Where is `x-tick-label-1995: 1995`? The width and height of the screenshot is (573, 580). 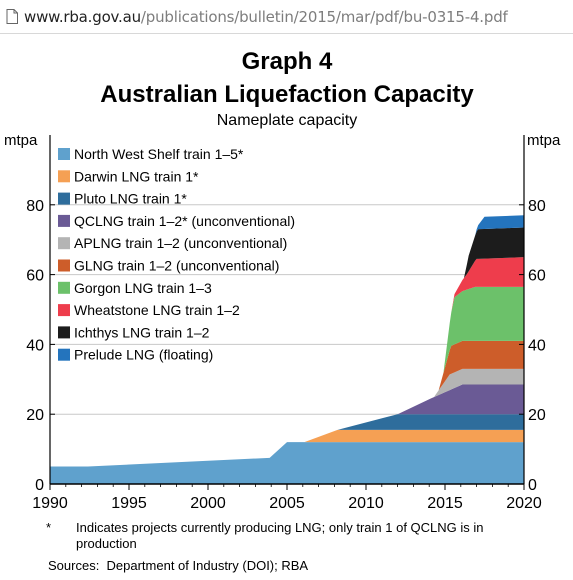 x-tick-label-1995: 1995 is located at coordinates (129, 503).